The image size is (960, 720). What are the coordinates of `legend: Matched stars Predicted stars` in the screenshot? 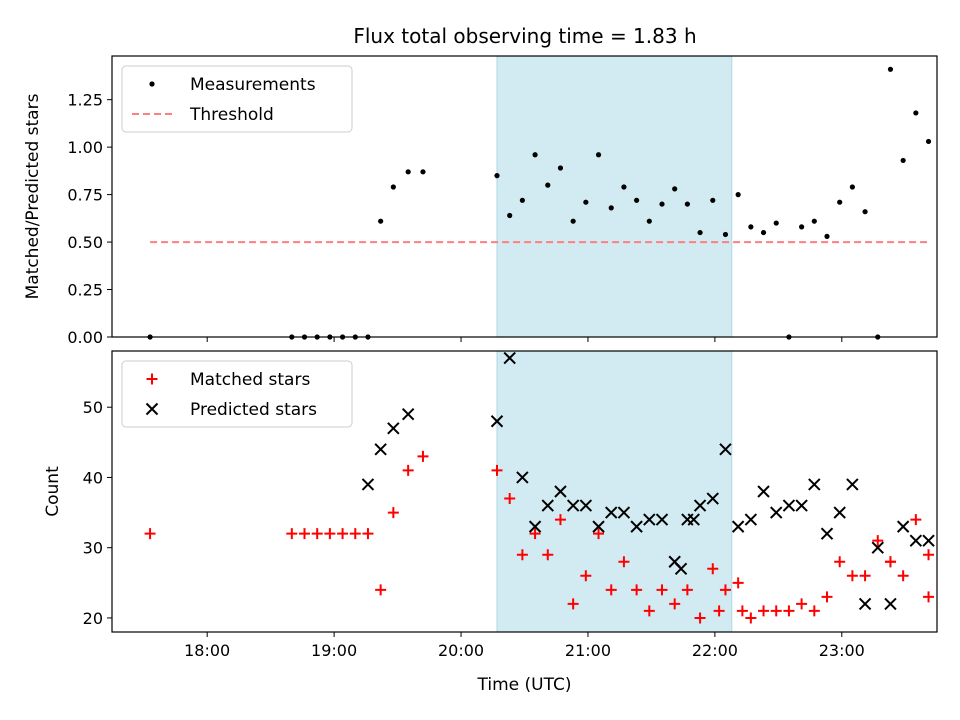 It's located at (237, 394).